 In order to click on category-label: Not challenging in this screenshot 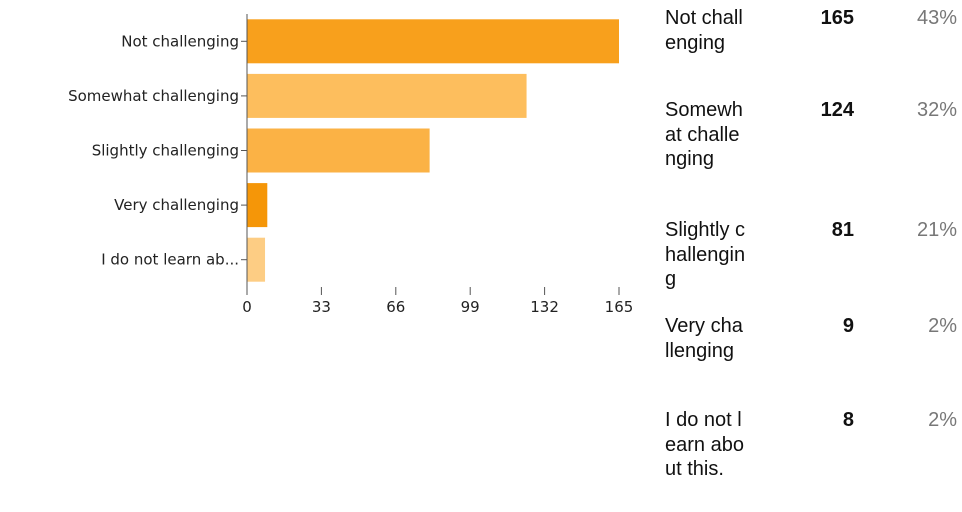, I will do `click(180, 41)`.